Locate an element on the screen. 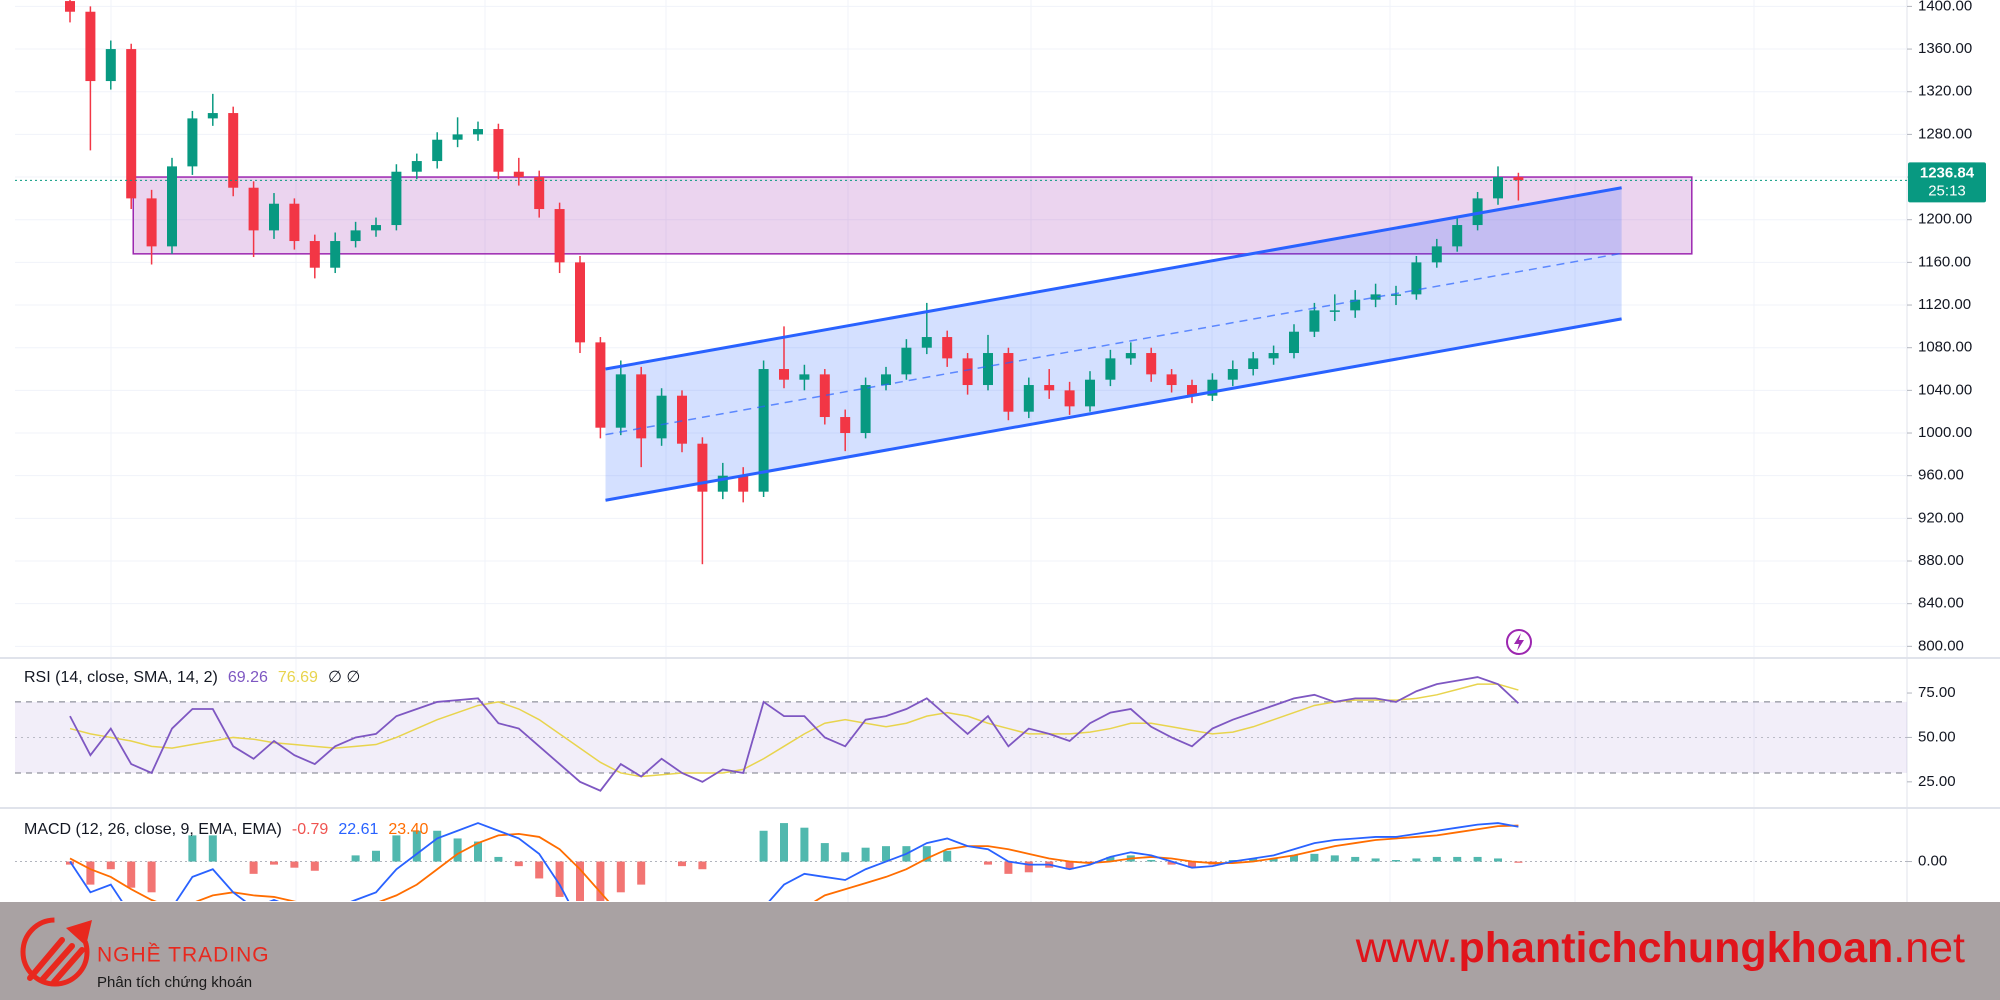 This screenshot has width=2000, height=1000. macd-line is located at coordinates (794, 861).